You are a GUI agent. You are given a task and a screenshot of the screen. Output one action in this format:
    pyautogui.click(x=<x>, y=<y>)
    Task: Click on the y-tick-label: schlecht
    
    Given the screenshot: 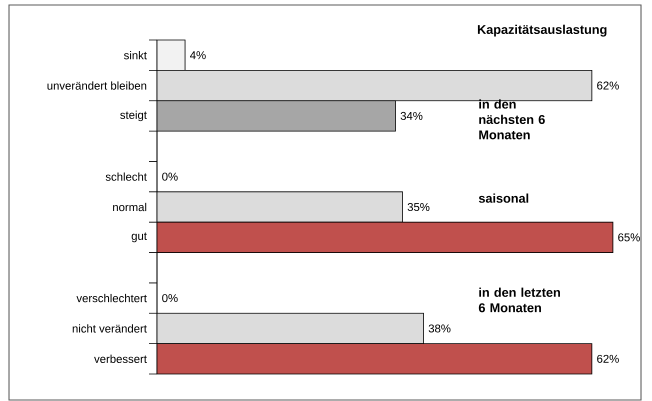 What is the action you would take?
    pyautogui.click(x=126, y=176)
    